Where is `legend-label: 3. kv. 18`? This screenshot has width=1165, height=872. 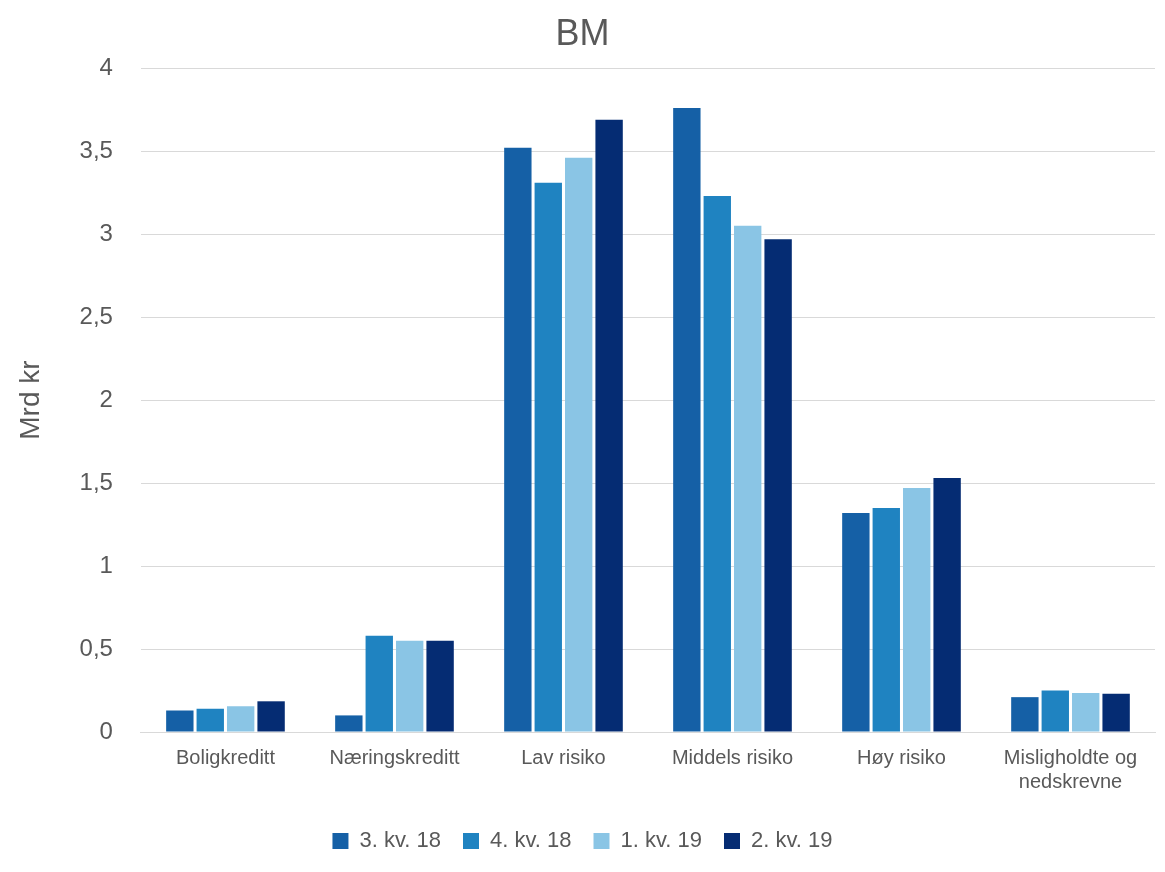
legend-label: 3. kv. 18 is located at coordinates (400, 840).